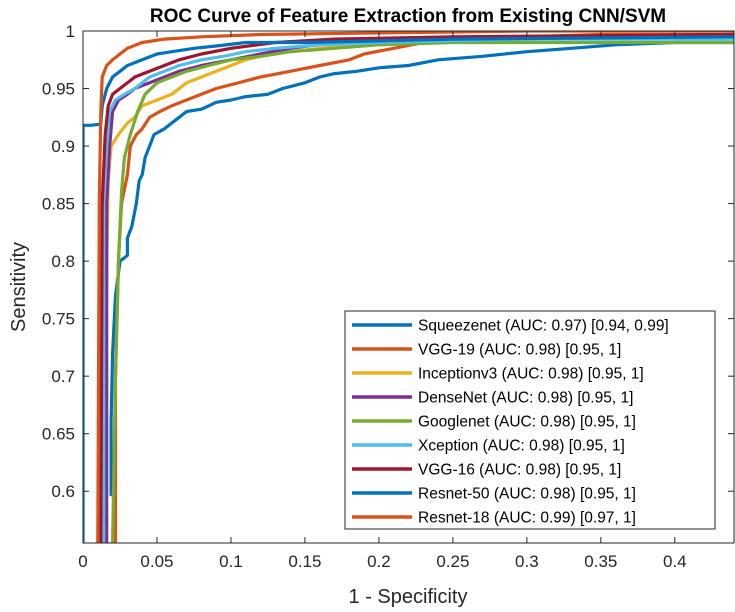 This screenshot has height=612, width=735. What do you see at coordinates (156, 561) in the screenshot?
I see `x-tick-label: 0.05` at bounding box center [156, 561].